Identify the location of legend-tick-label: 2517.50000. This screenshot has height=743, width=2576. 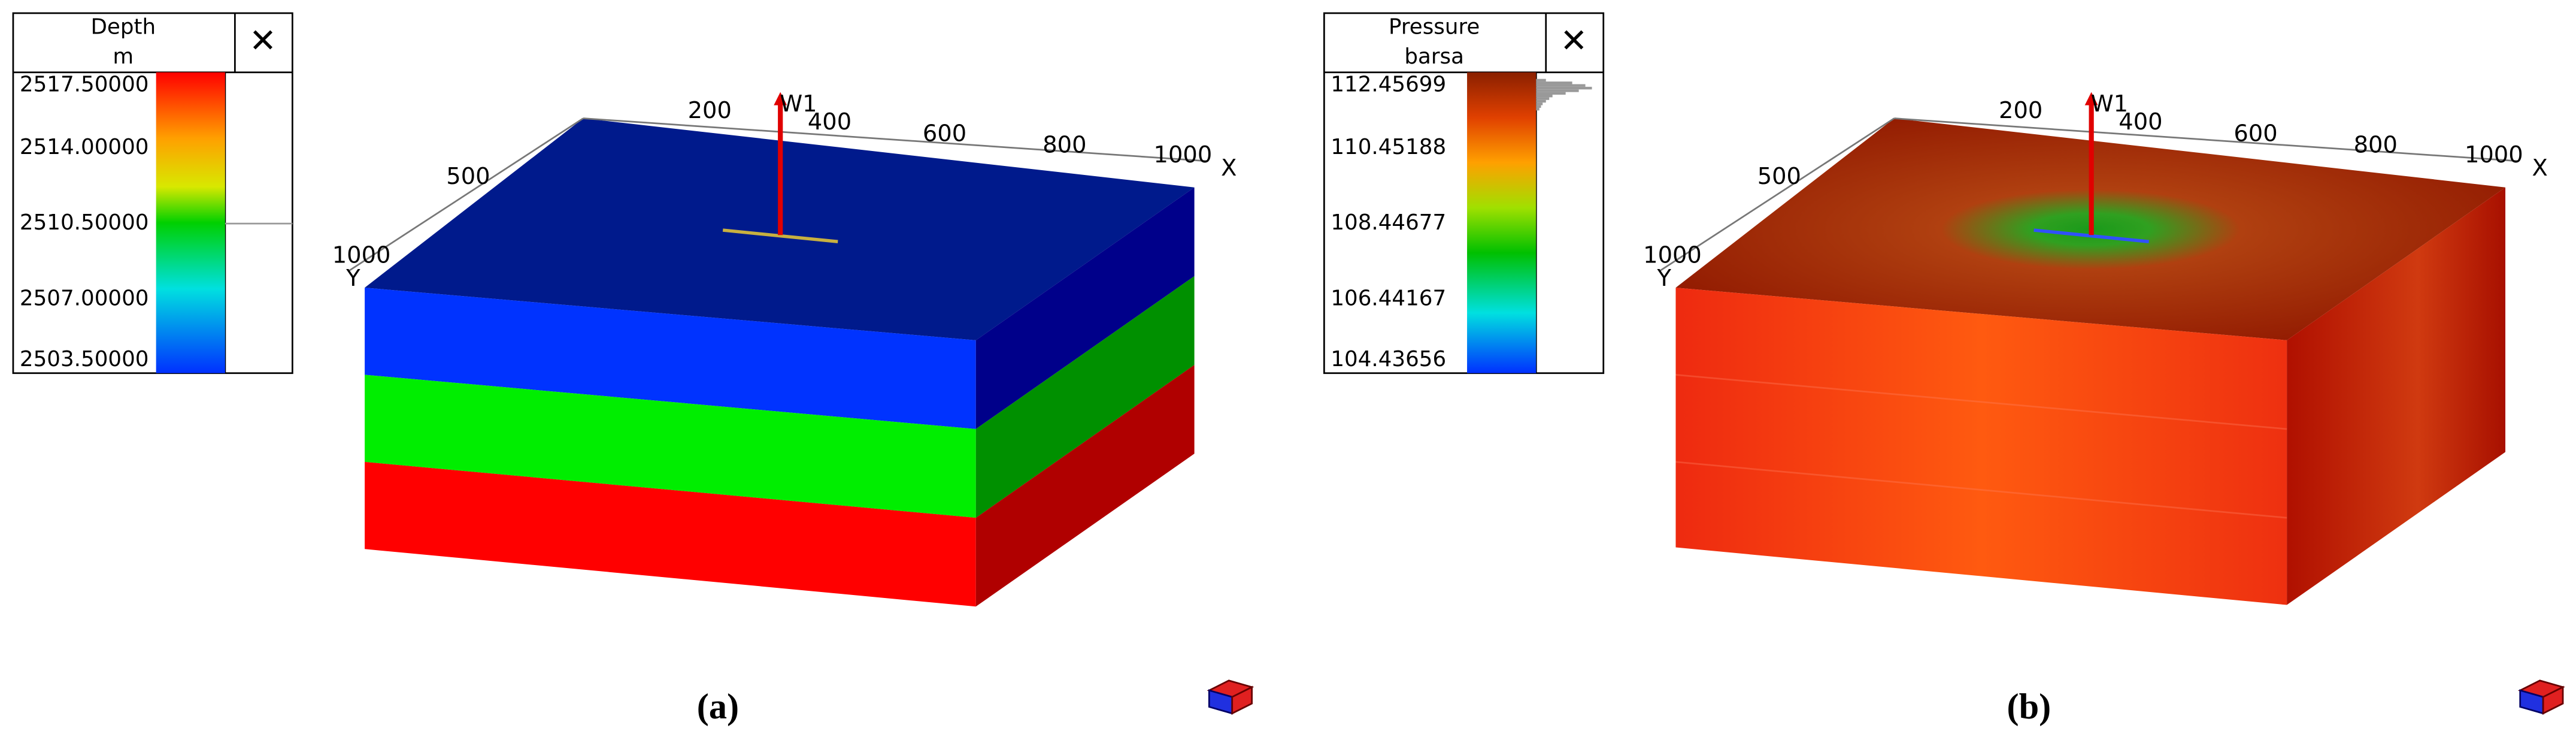
(84, 85).